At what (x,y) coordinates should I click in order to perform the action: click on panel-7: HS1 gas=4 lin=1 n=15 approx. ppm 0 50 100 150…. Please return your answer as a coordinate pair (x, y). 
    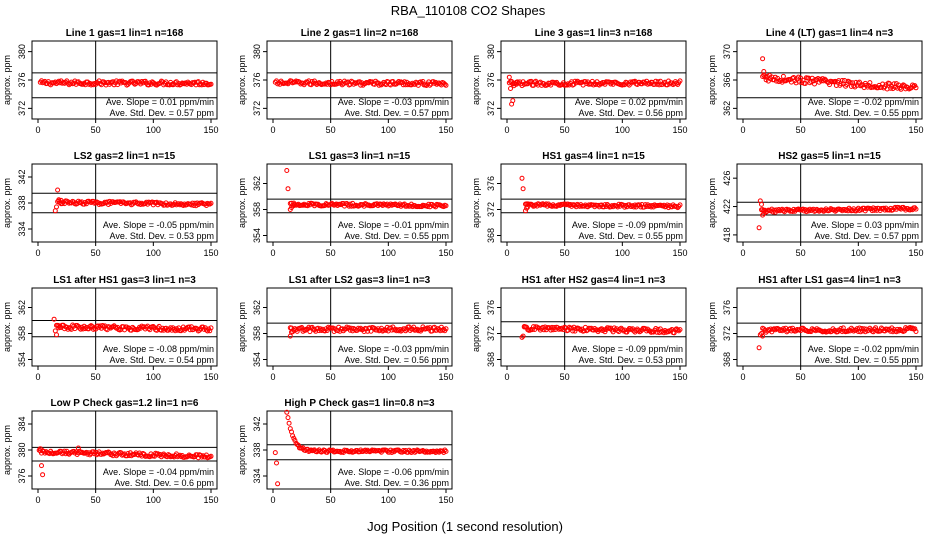
    Looking at the image, I should click on (579, 204).